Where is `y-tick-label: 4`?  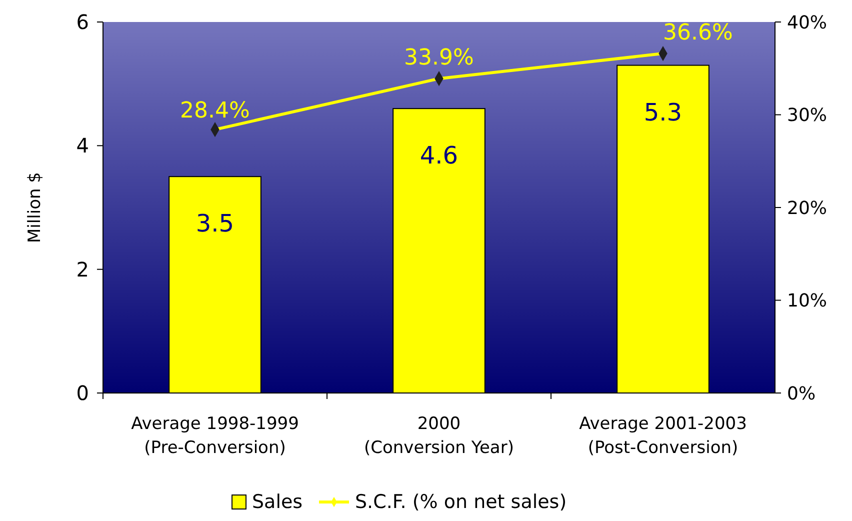
y-tick-label: 4 is located at coordinates (82, 146).